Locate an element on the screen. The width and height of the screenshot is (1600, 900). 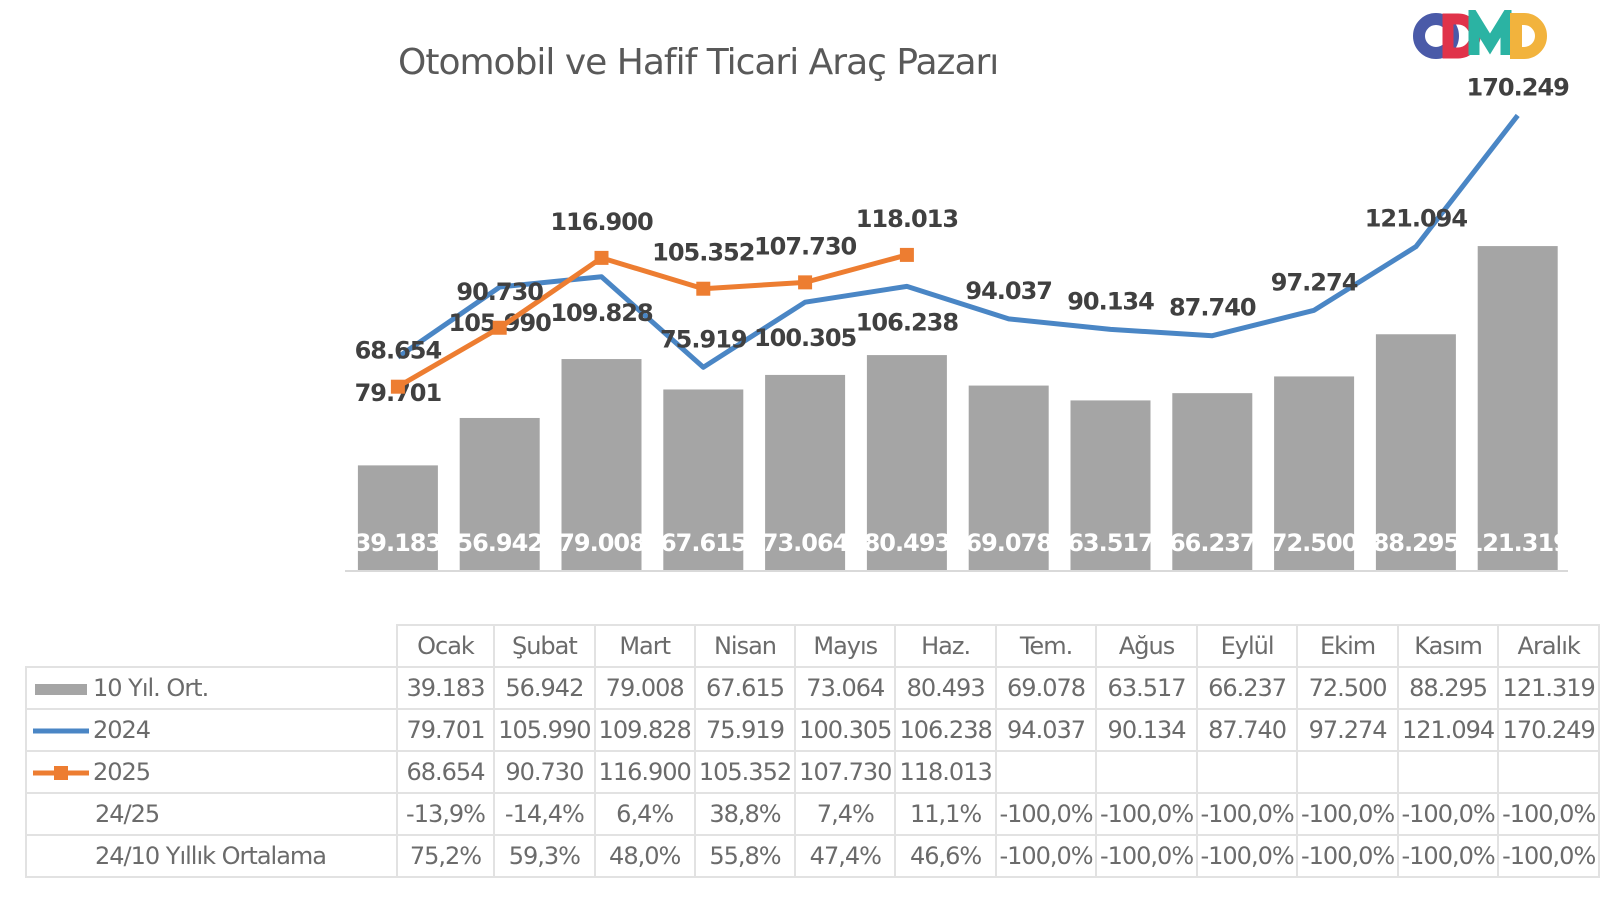
table-cell: -14,4% is located at coordinates (544, 814).